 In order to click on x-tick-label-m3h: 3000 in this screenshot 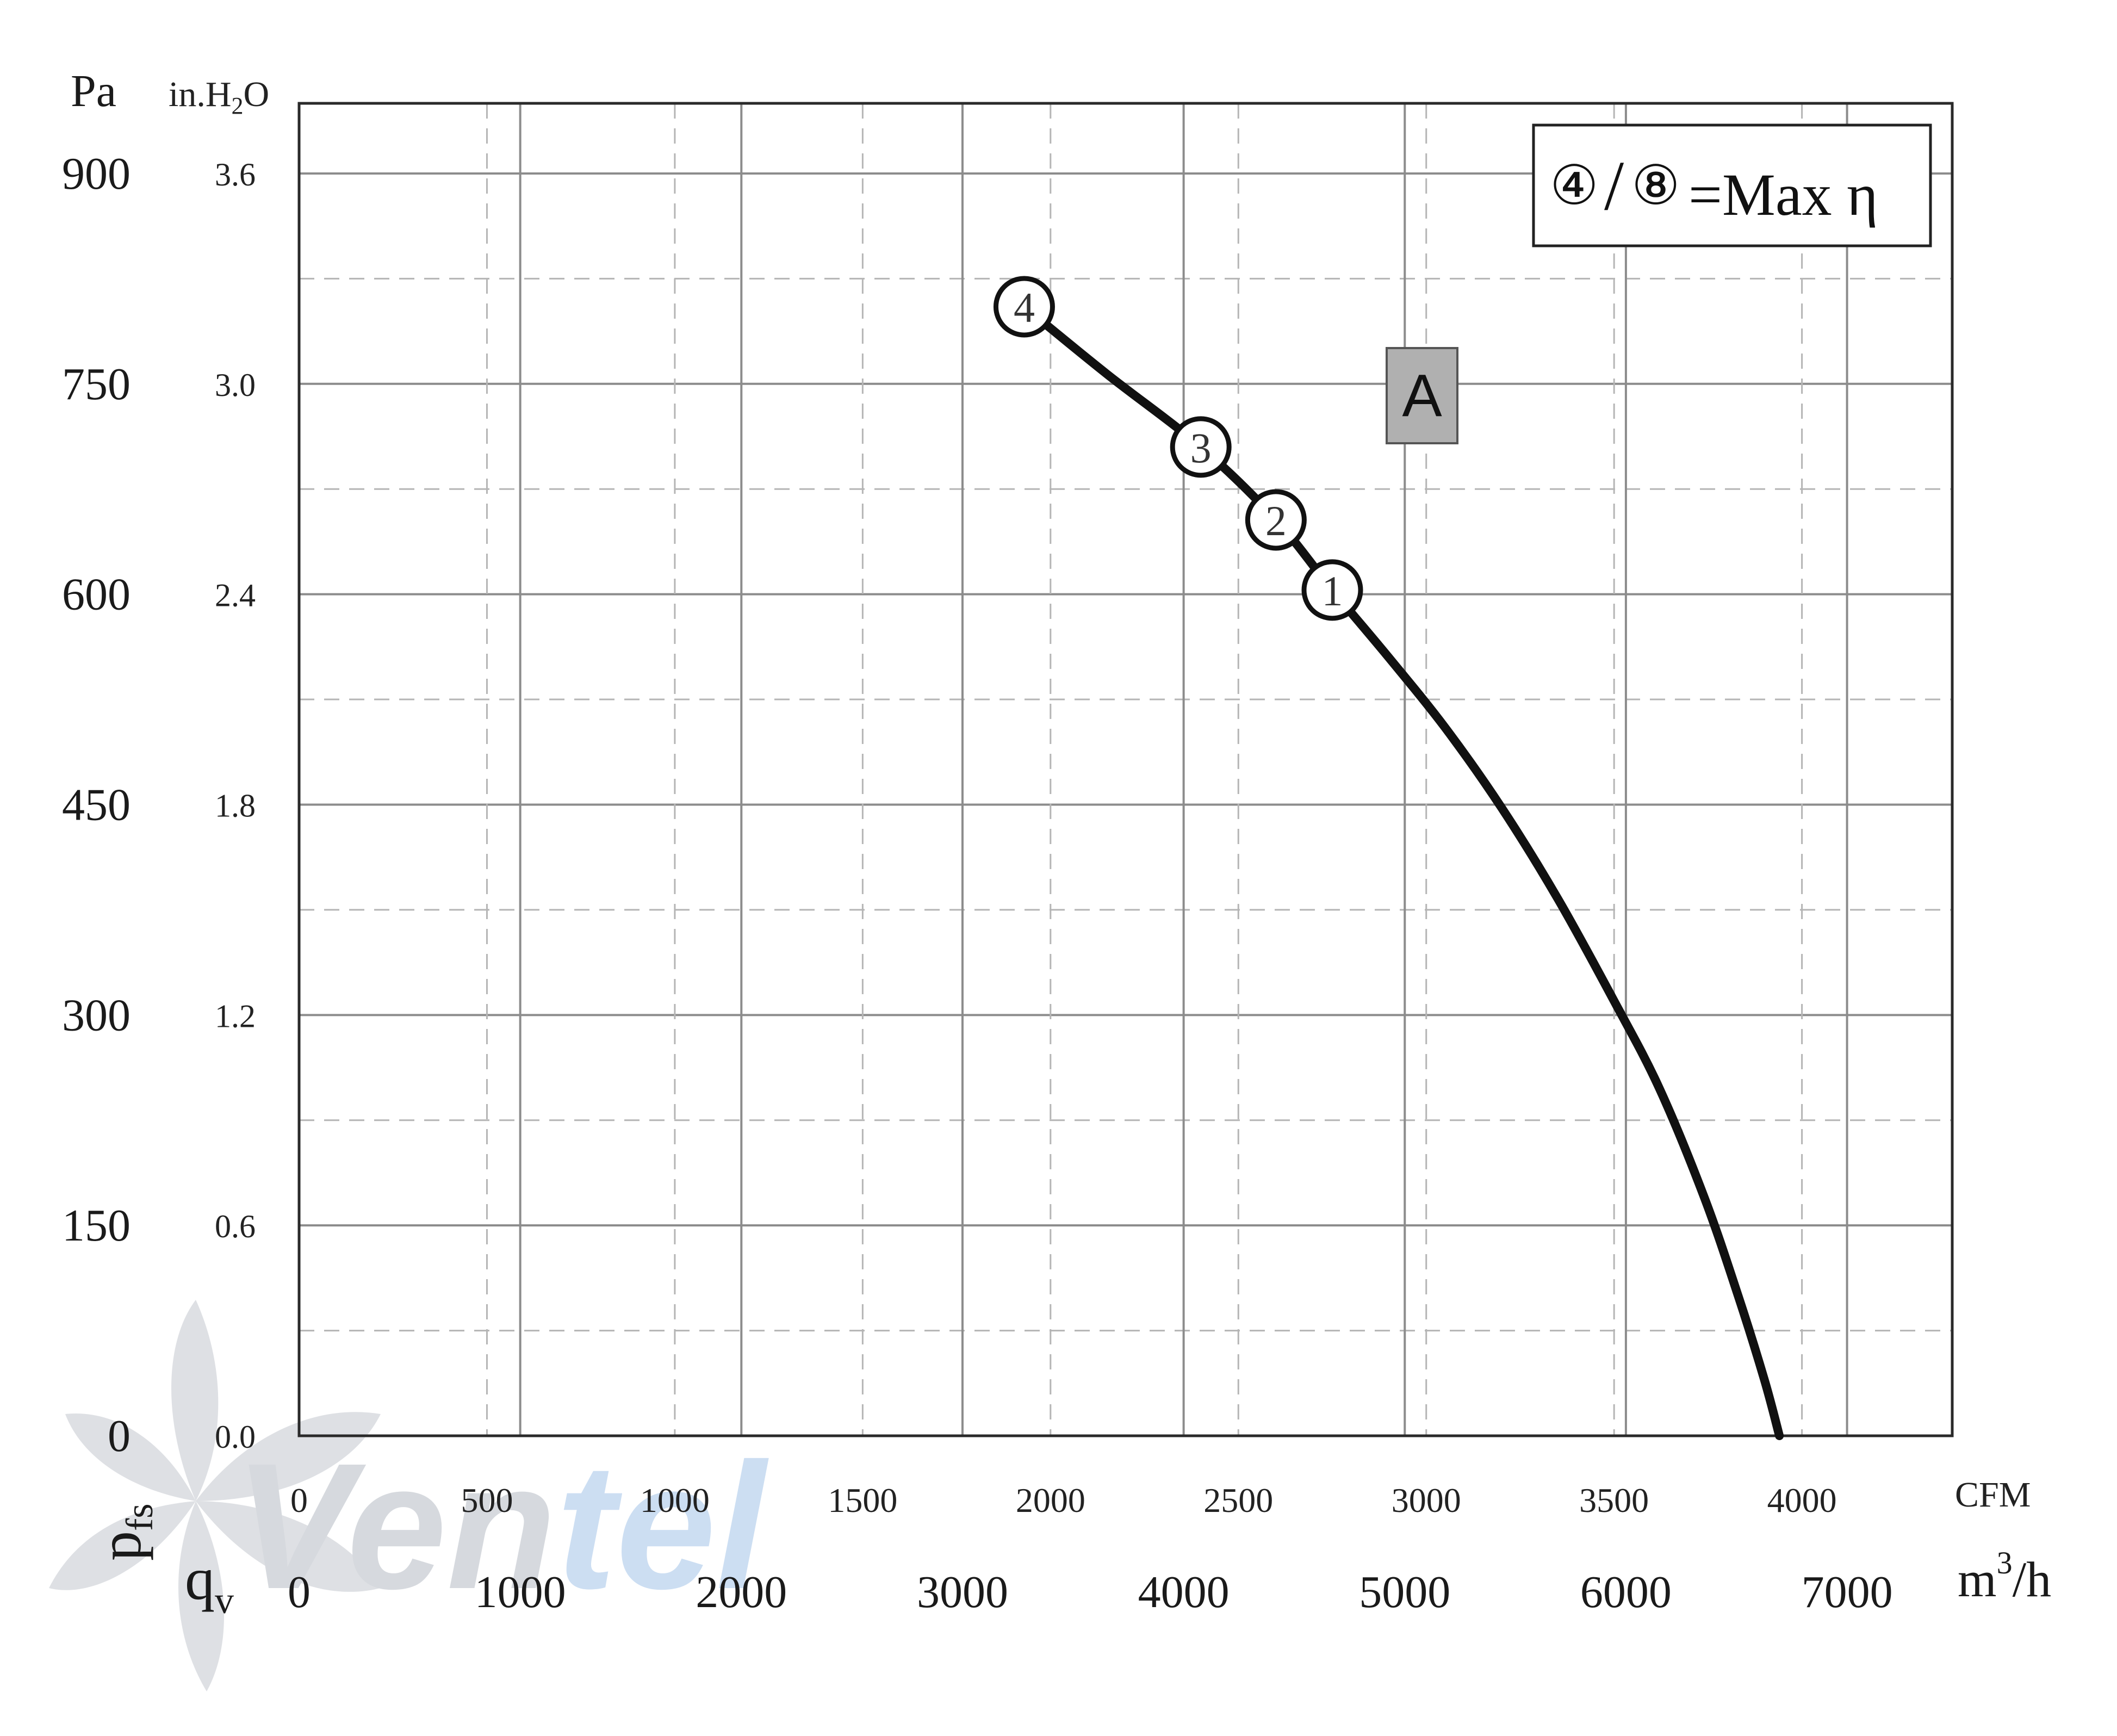, I will do `click(962, 1592)`.